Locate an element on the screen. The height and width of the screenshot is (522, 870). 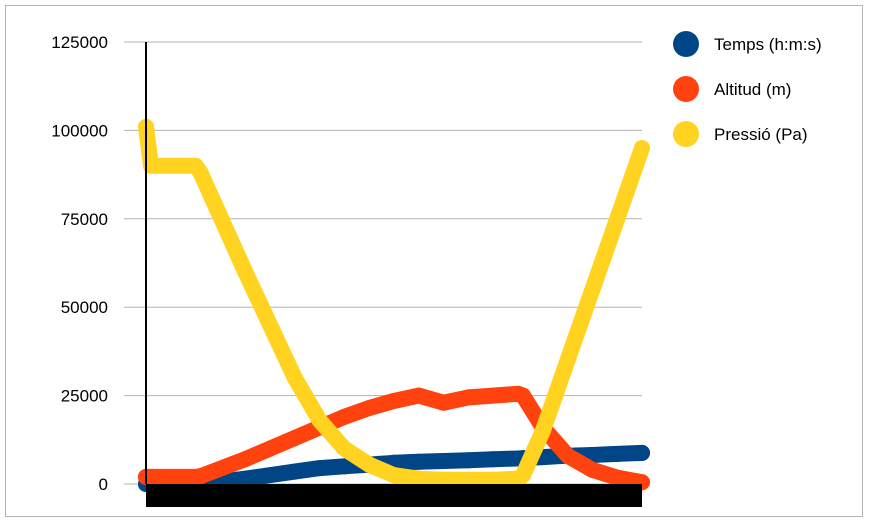
y-tick-label: 25000 is located at coordinates (84, 396).